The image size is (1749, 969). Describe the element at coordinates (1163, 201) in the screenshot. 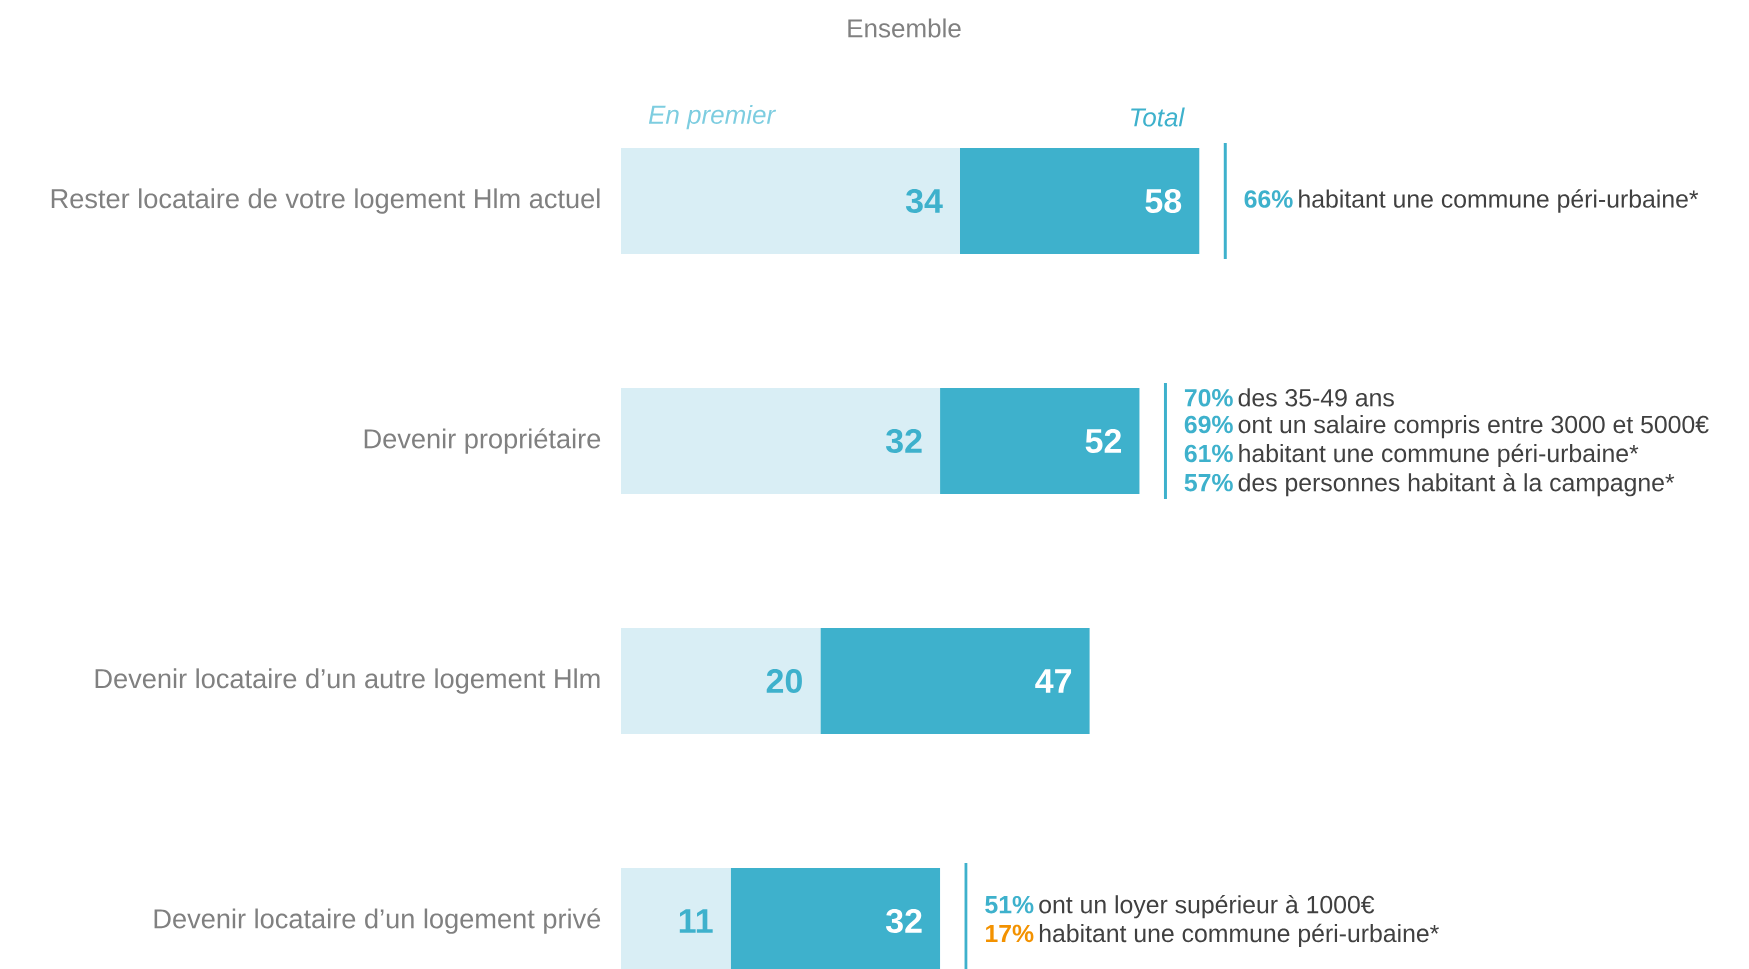

I see `total-label: 58` at that location.